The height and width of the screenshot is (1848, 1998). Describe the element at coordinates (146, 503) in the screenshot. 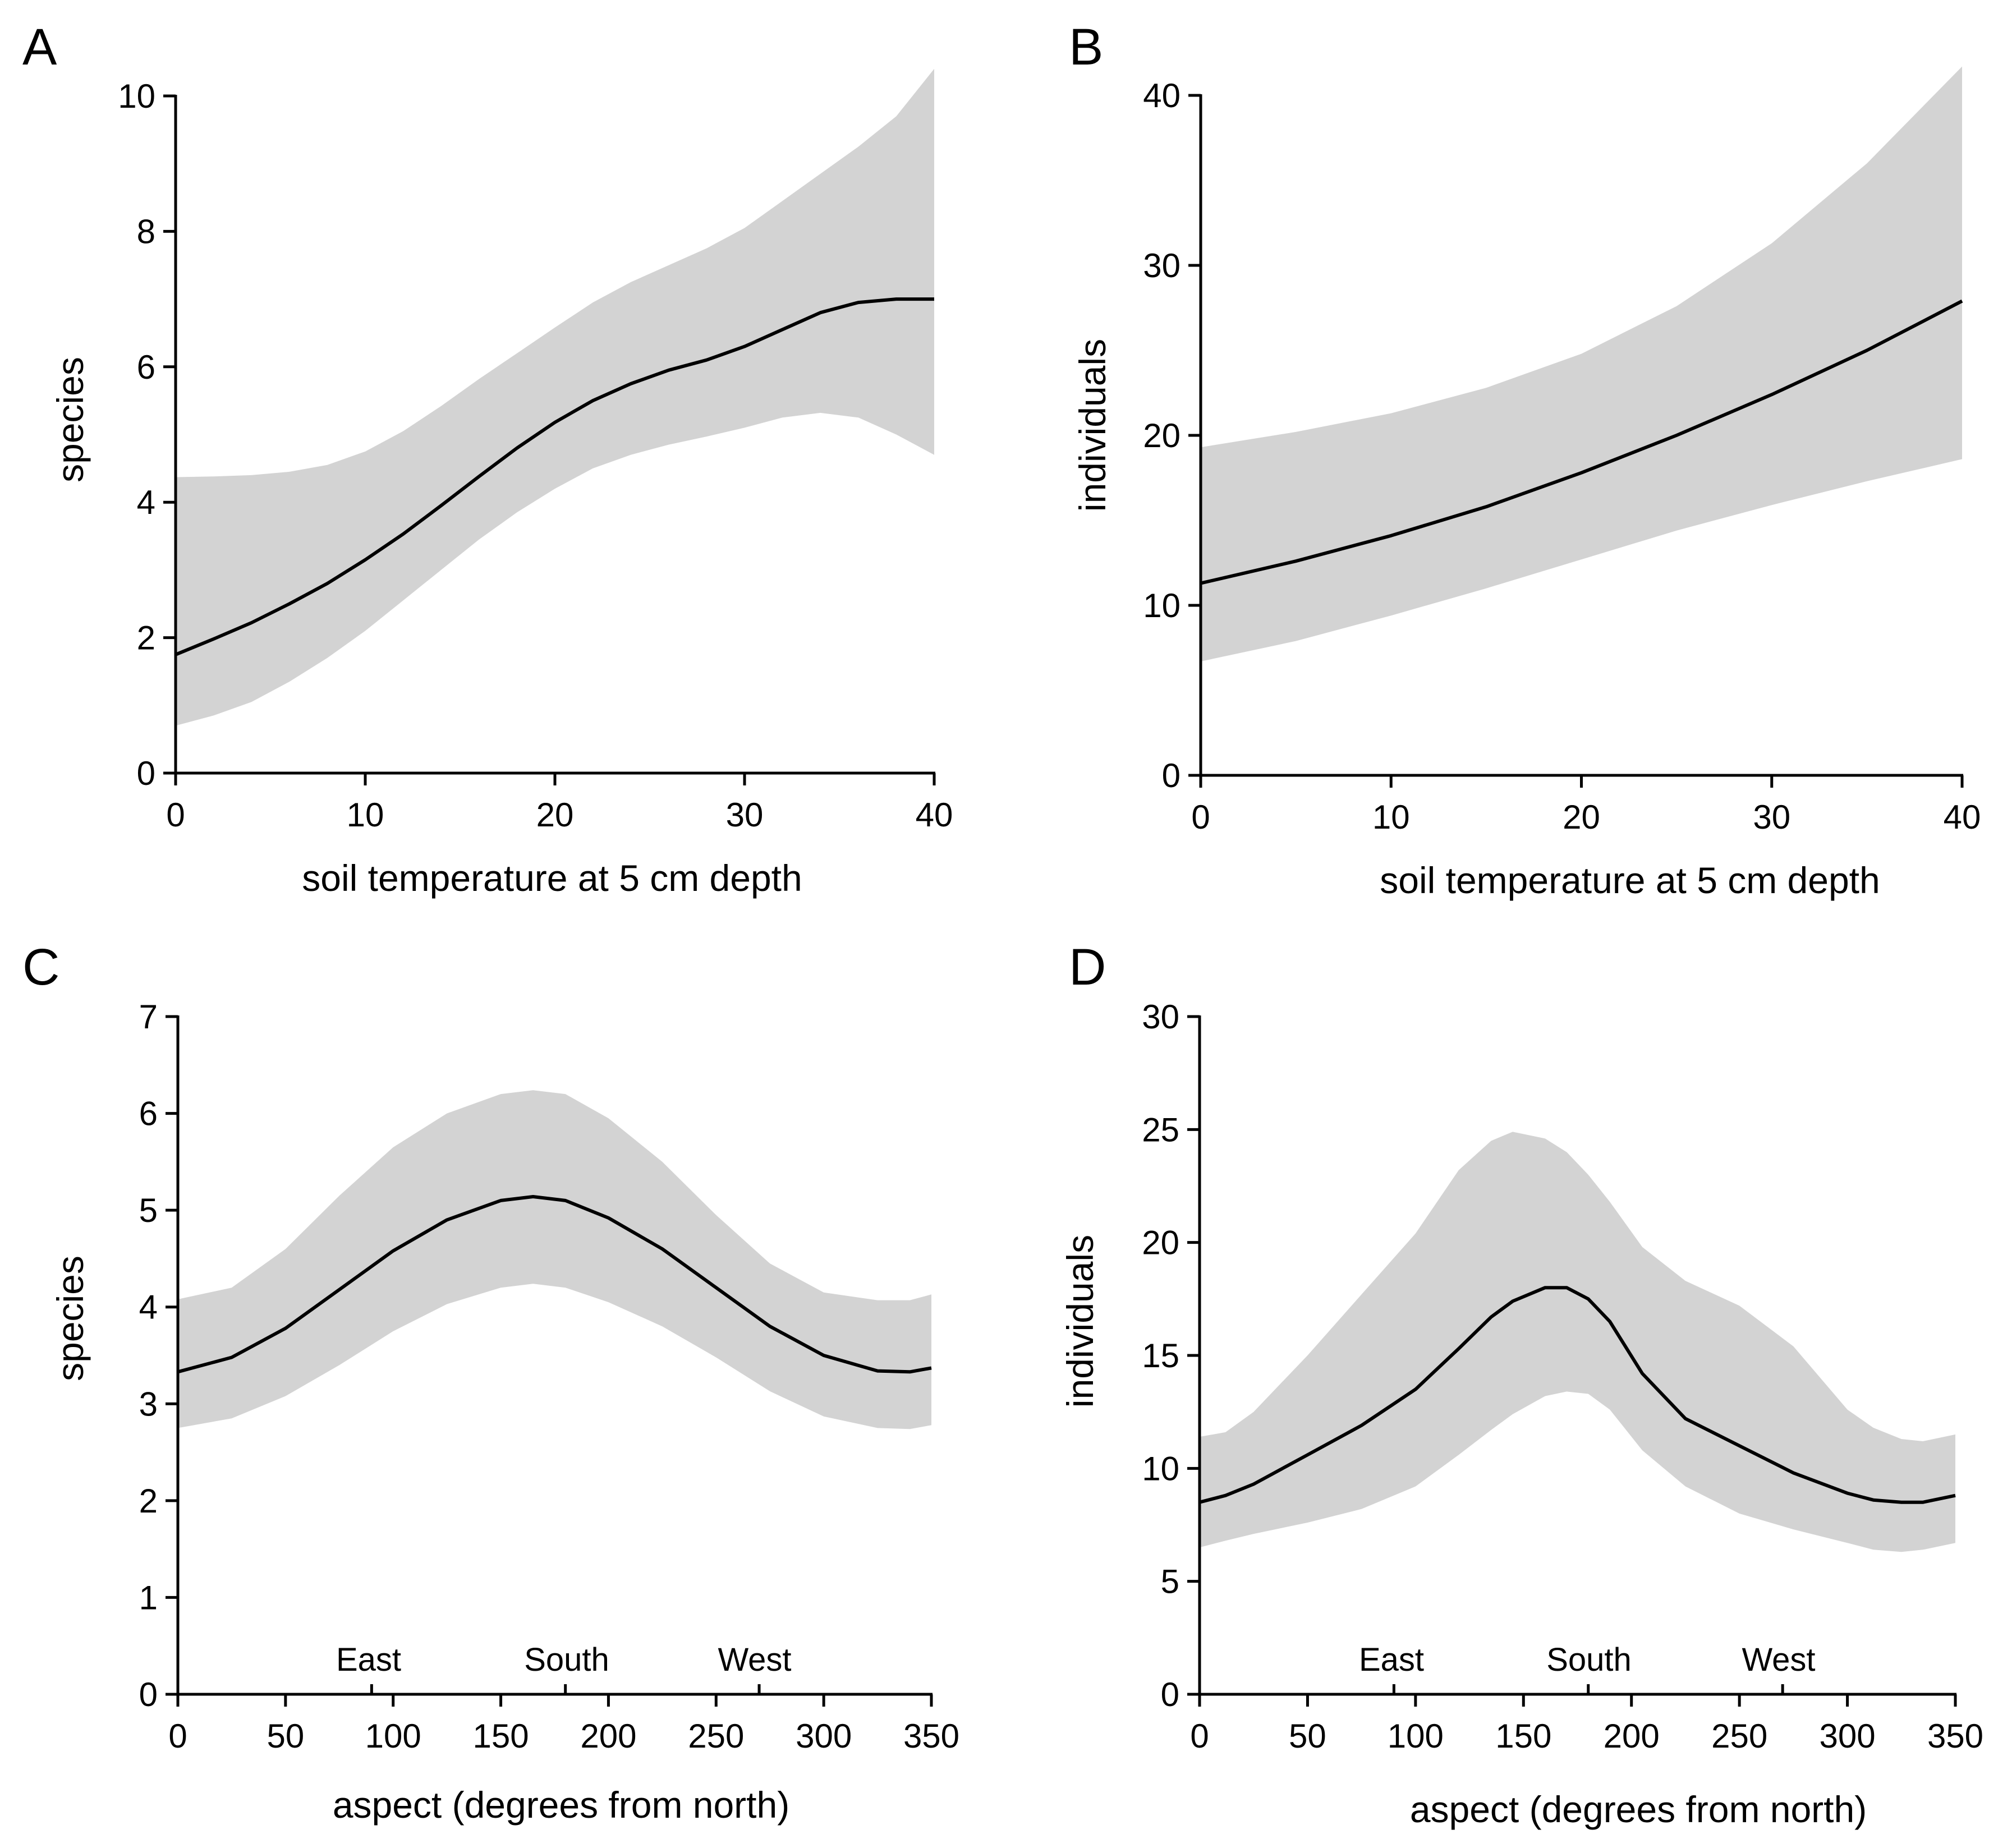

I see `panel-a-y-tick-label: 4` at that location.